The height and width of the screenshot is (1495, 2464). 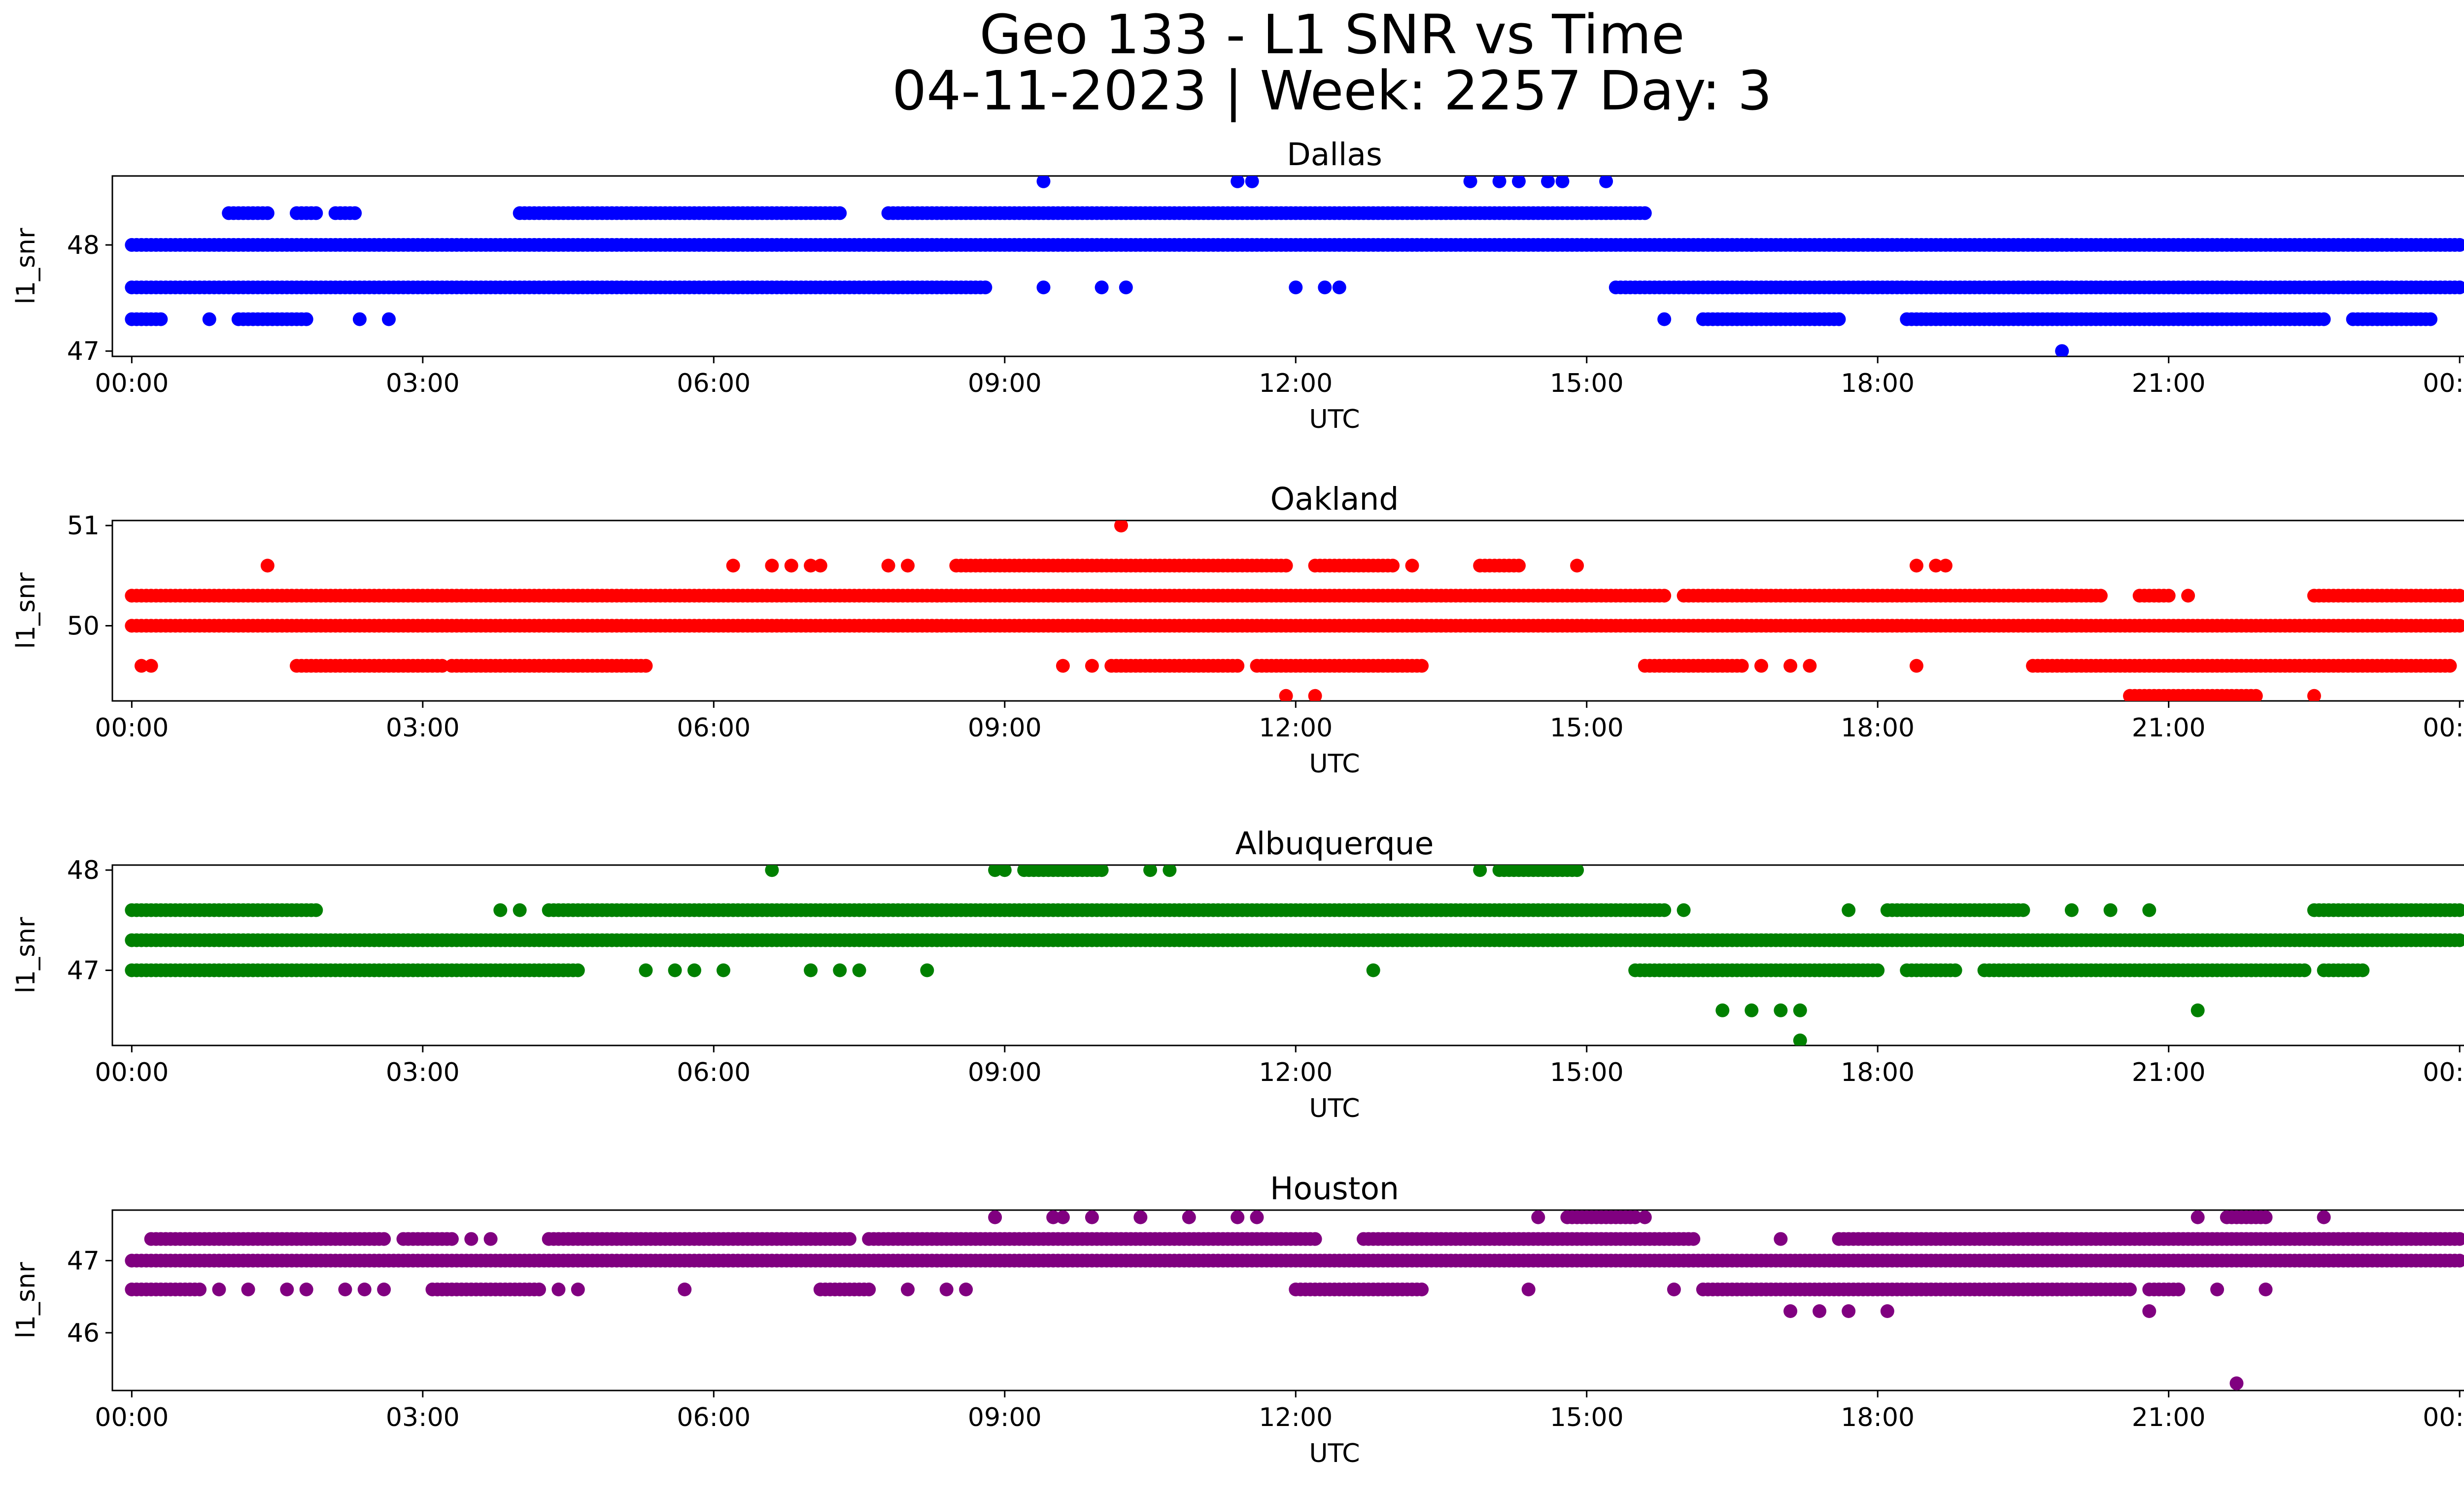 I want to click on y-tick-label: 50, so click(x=83, y=626).